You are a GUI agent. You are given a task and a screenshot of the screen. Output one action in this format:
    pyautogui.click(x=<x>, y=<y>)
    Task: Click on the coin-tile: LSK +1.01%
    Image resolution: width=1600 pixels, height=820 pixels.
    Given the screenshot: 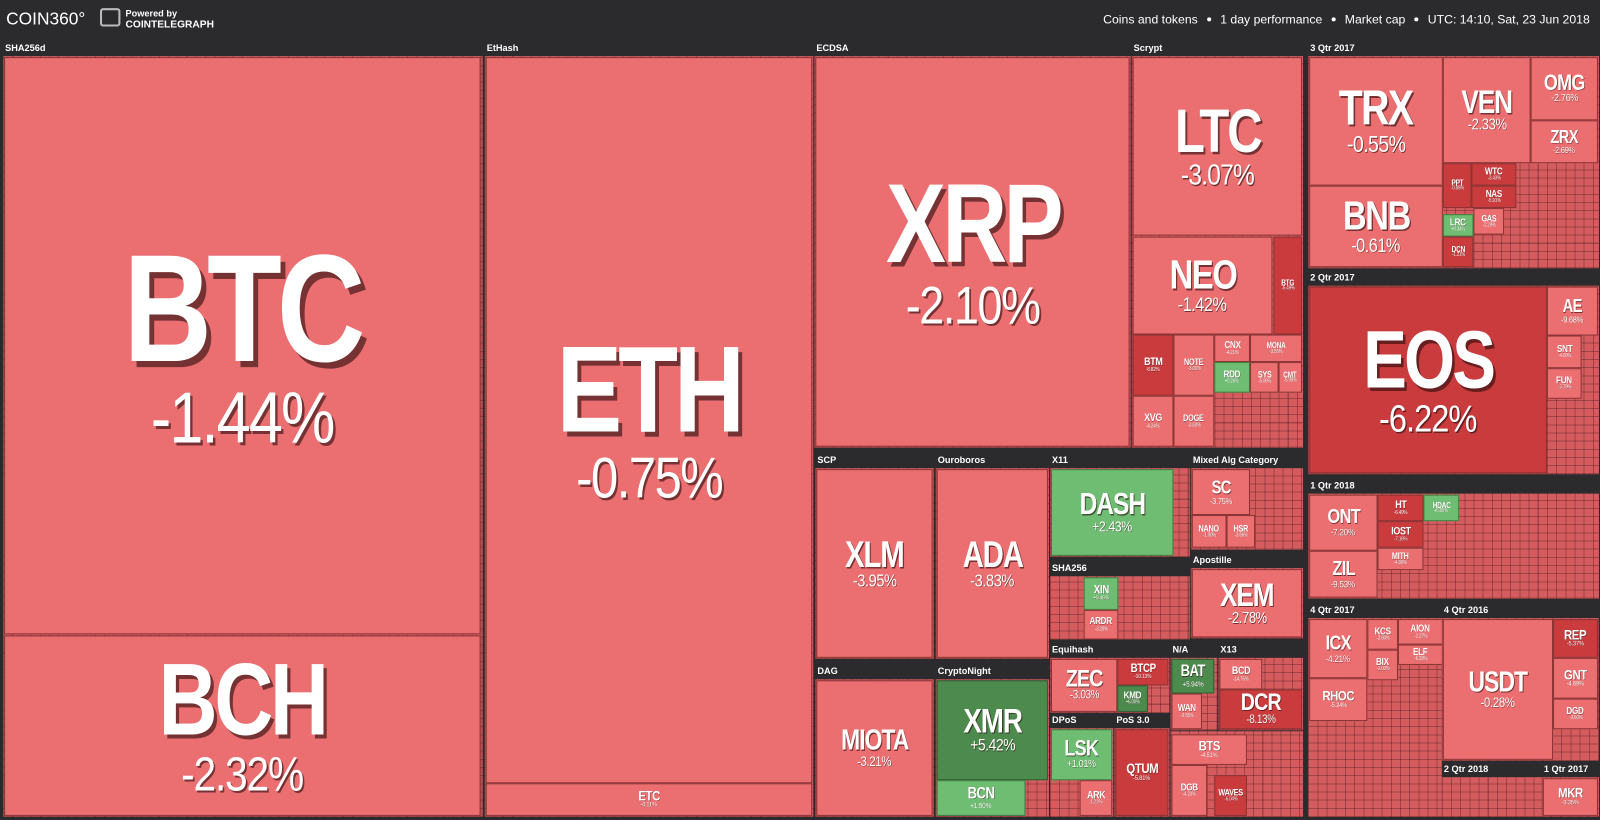 What is the action you would take?
    pyautogui.click(x=1082, y=755)
    